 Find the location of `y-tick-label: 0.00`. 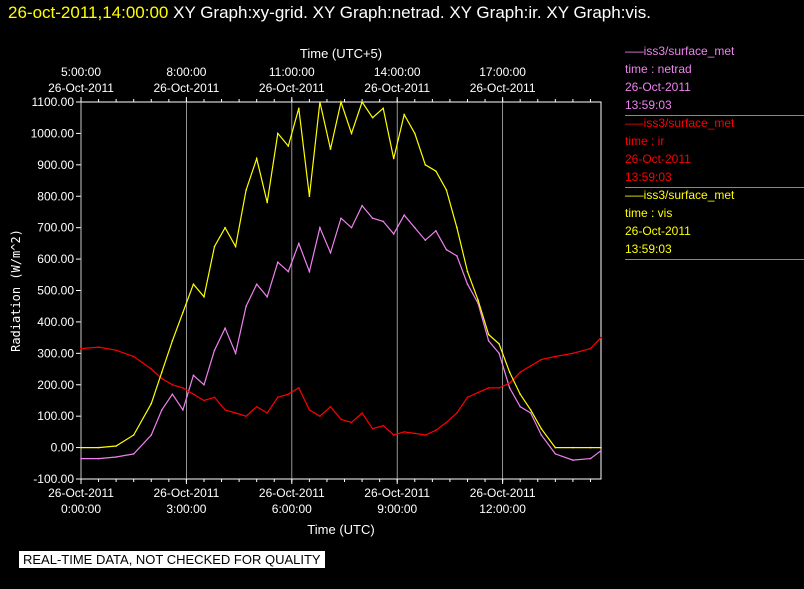

y-tick-label: 0.00 is located at coordinates (63, 448).